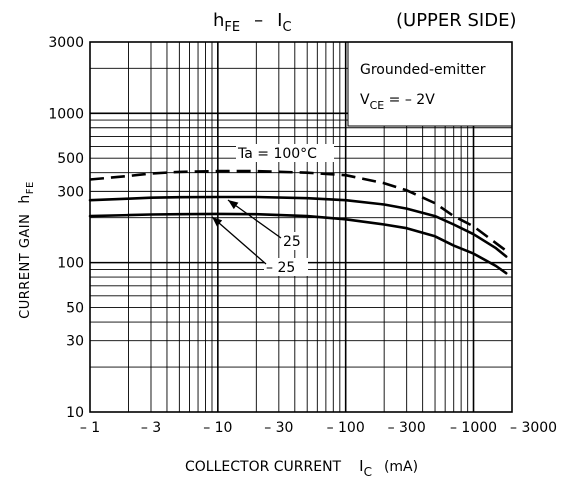 The image size is (578, 481). What do you see at coordinates (75, 309) in the screenshot?
I see `y-tick-label: 50` at bounding box center [75, 309].